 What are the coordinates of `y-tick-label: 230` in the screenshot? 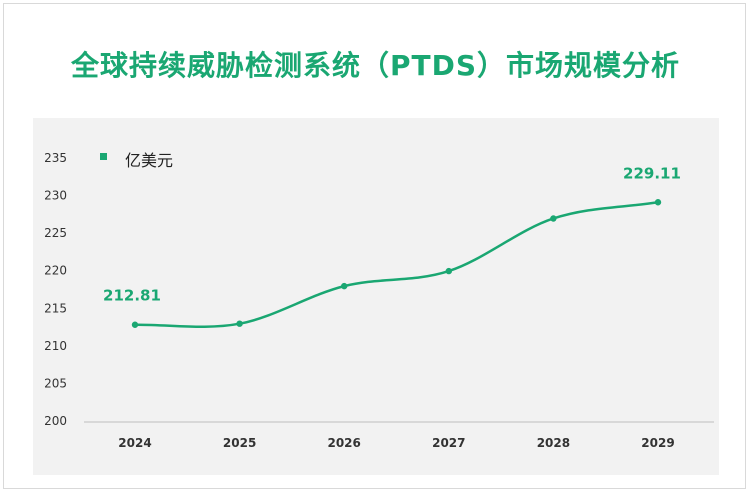 It's located at (55, 196).